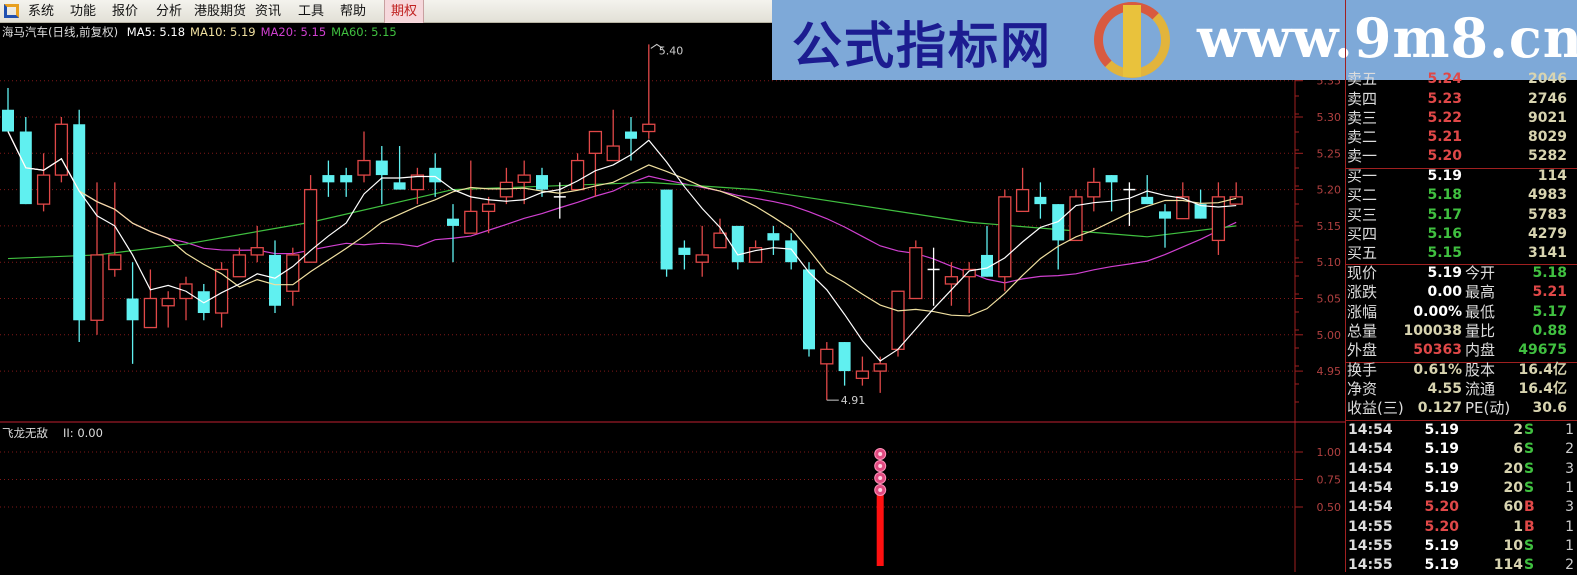  What do you see at coordinates (1375, 408) in the screenshot?
I see `fund-label: 收益(三)` at bounding box center [1375, 408].